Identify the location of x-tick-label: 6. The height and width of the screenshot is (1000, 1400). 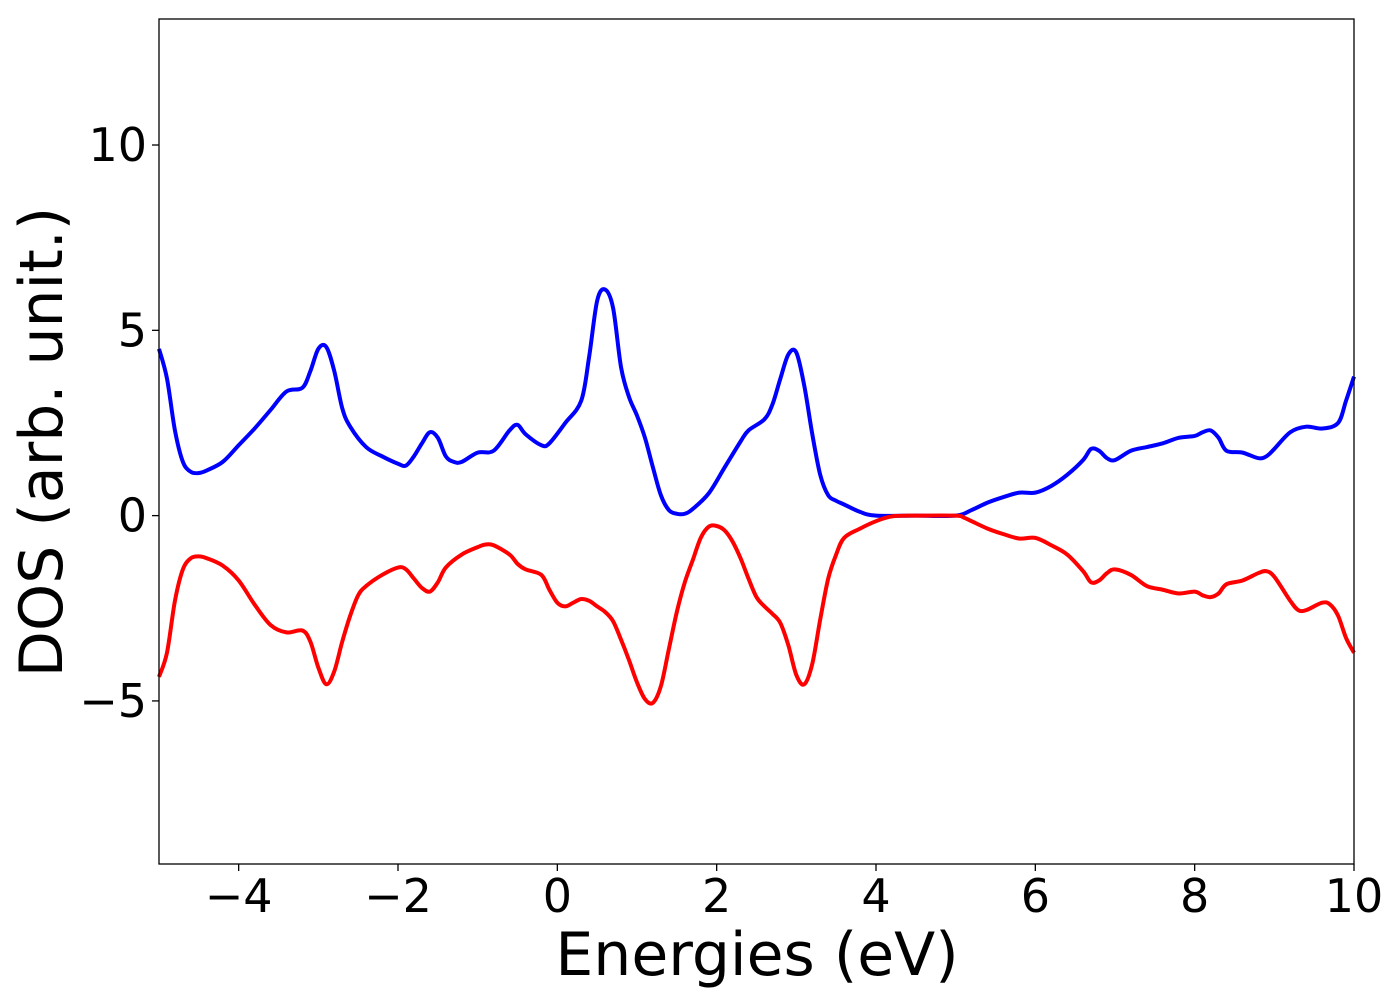
(1035, 896).